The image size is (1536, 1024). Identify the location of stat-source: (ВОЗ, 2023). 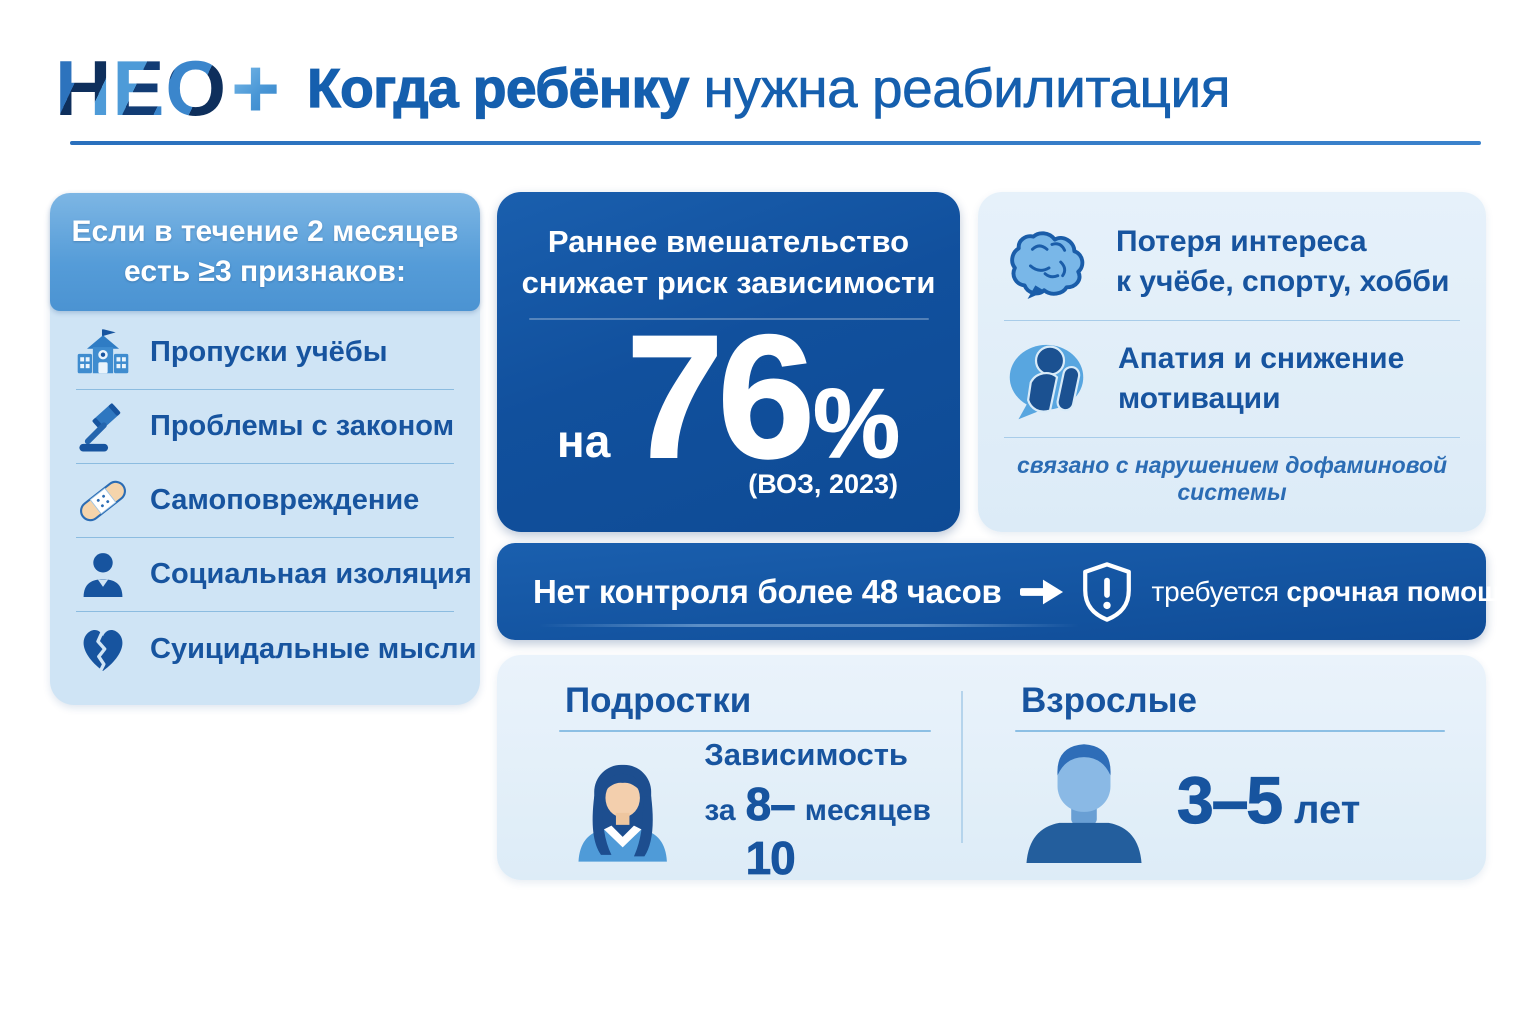
(823, 483).